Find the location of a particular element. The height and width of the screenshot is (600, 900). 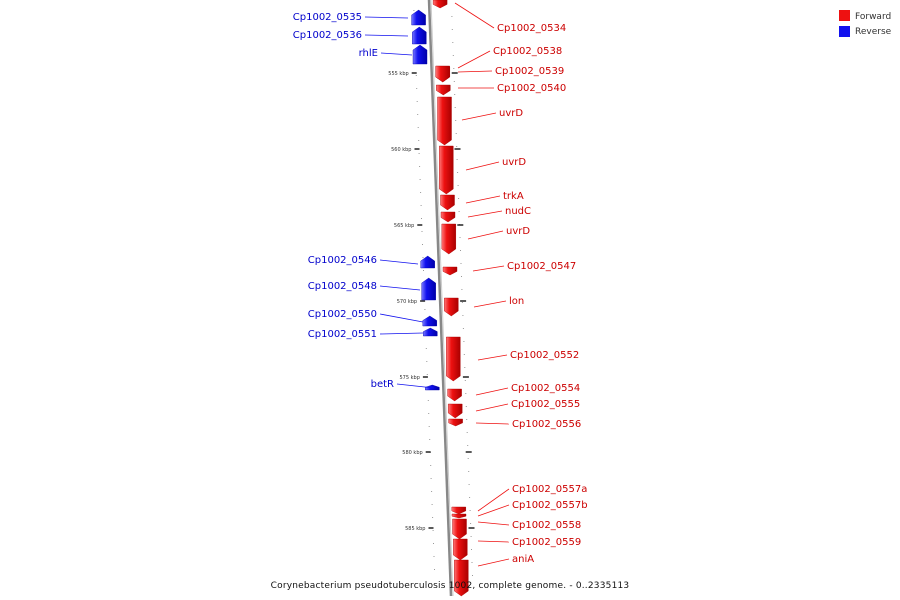

genome-axis is located at coordinates (440, 298).